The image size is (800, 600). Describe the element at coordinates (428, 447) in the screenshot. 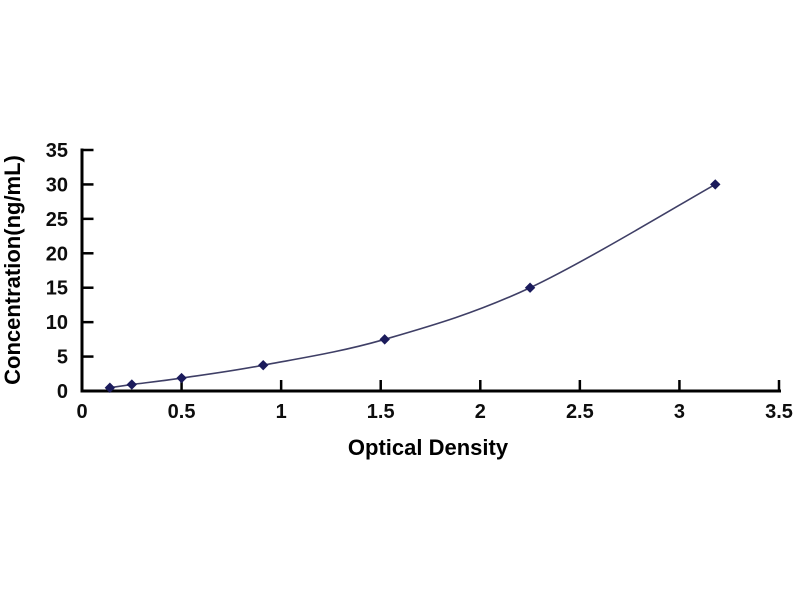

I see `x-axis-title: Optical Density` at that location.